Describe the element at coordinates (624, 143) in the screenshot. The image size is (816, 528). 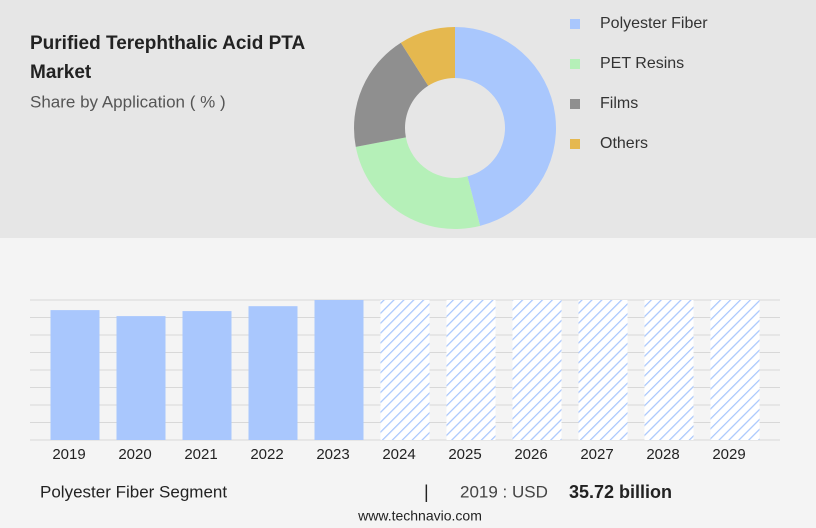
I see `legend-label: Others` at that location.